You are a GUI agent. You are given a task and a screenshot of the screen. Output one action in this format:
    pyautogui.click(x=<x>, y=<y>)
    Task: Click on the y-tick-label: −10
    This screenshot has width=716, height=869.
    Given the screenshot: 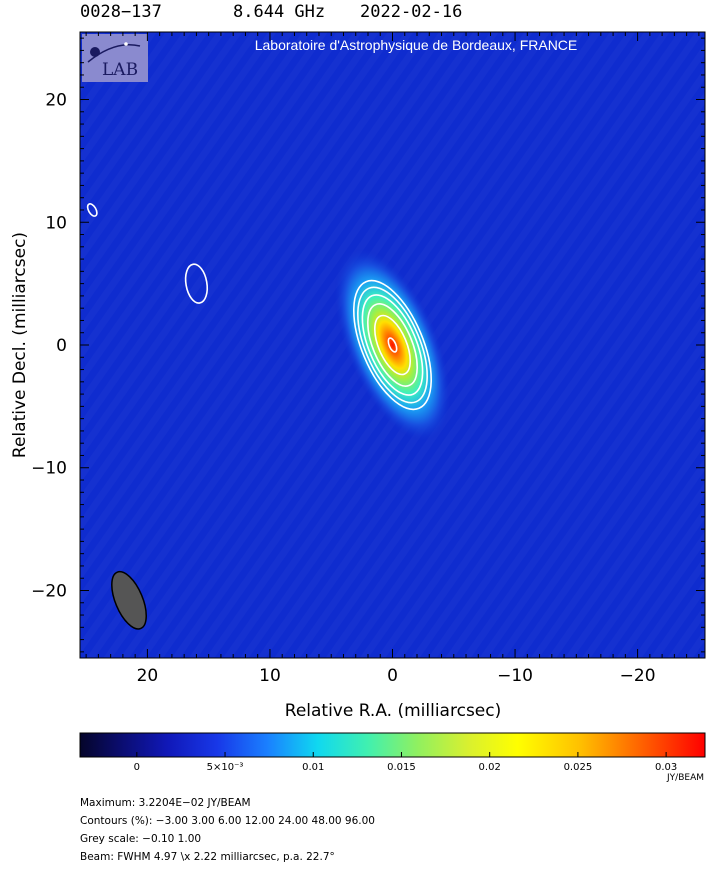 What is the action you would take?
    pyautogui.click(x=49, y=469)
    